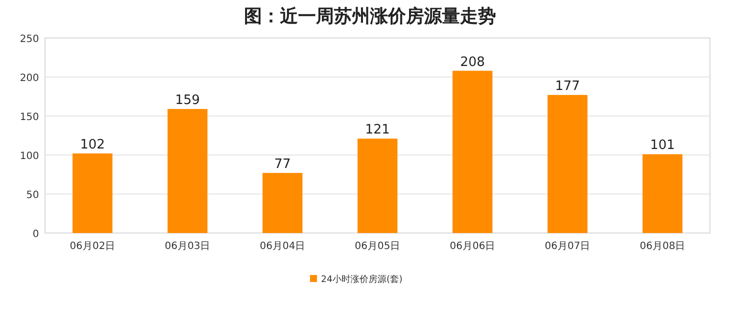  What do you see at coordinates (370, 16) in the screenshot?
I see `chart-title: 图：近一周苏州涨价房源量走势` at bounding box center [370, 16].